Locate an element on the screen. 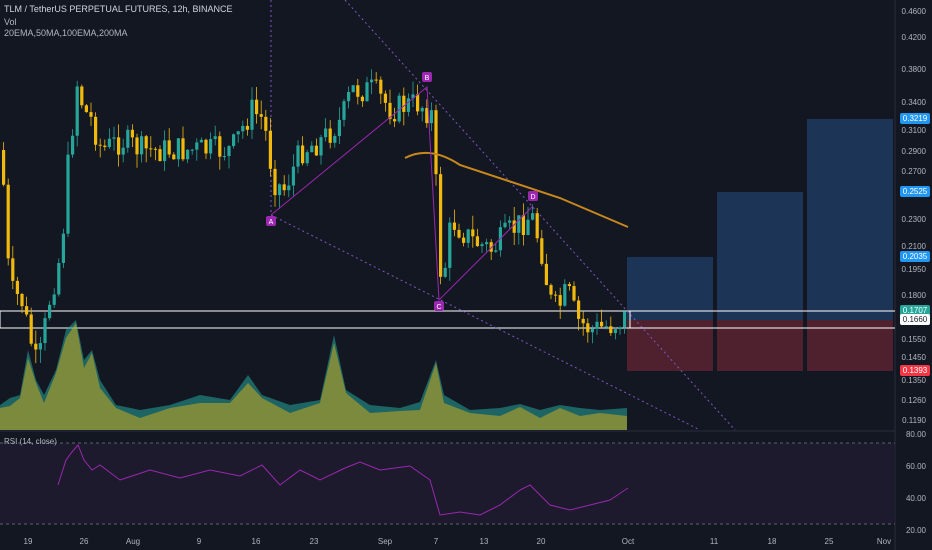 Image resolution: width=932 pixels, height=550 pixels. support-box is located at coordinates (315, 319).